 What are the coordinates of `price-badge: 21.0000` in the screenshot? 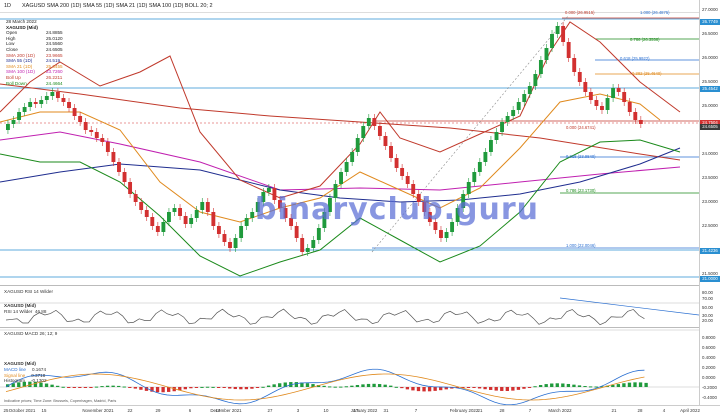 It's located at (710, 279).